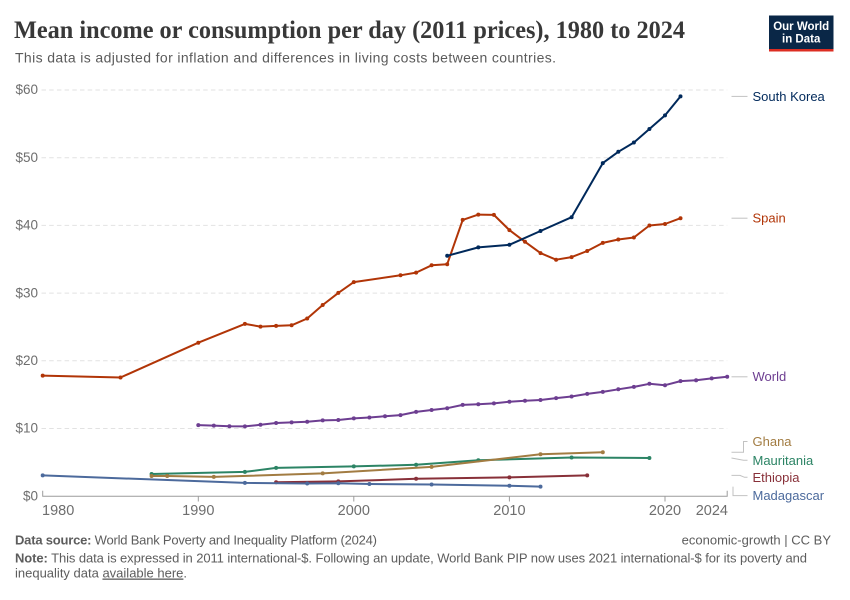  Describe the element at coordinates (777, 477) in the screenshot. I see `svg-text: Ethiopia` at that location.